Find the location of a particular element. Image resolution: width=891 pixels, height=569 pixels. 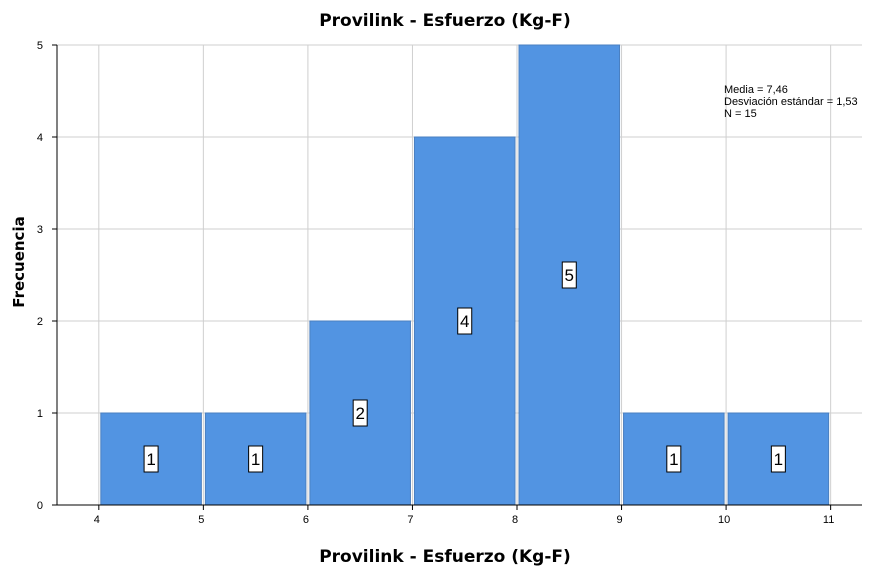

y-tick-label: 1 is located at coordinates (40, 414).